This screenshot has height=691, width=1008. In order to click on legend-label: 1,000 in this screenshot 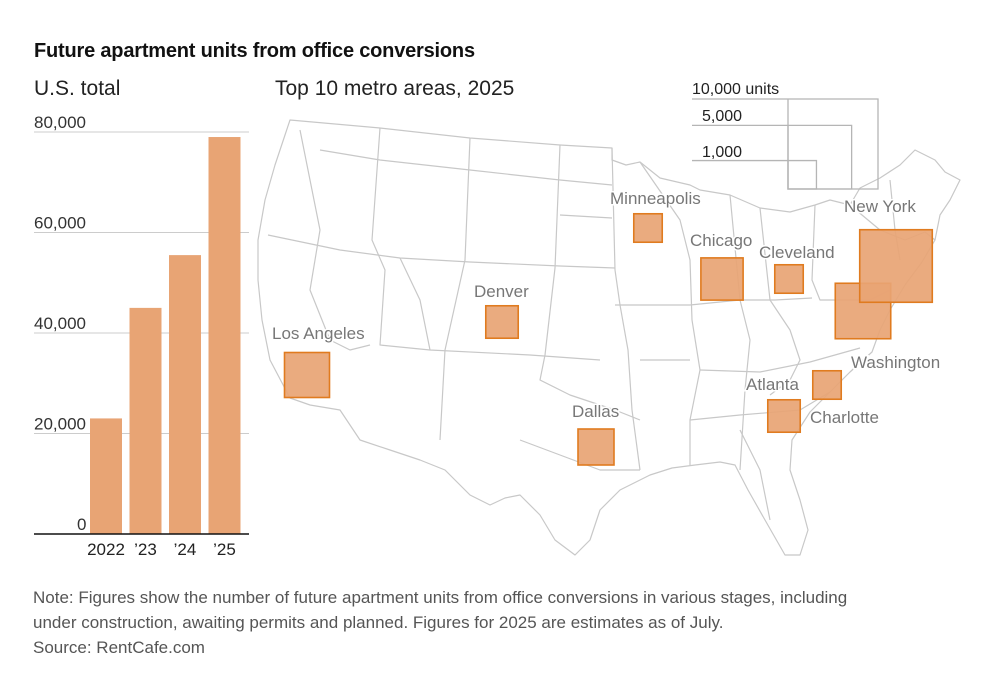, I will do `click(722, 152)`.